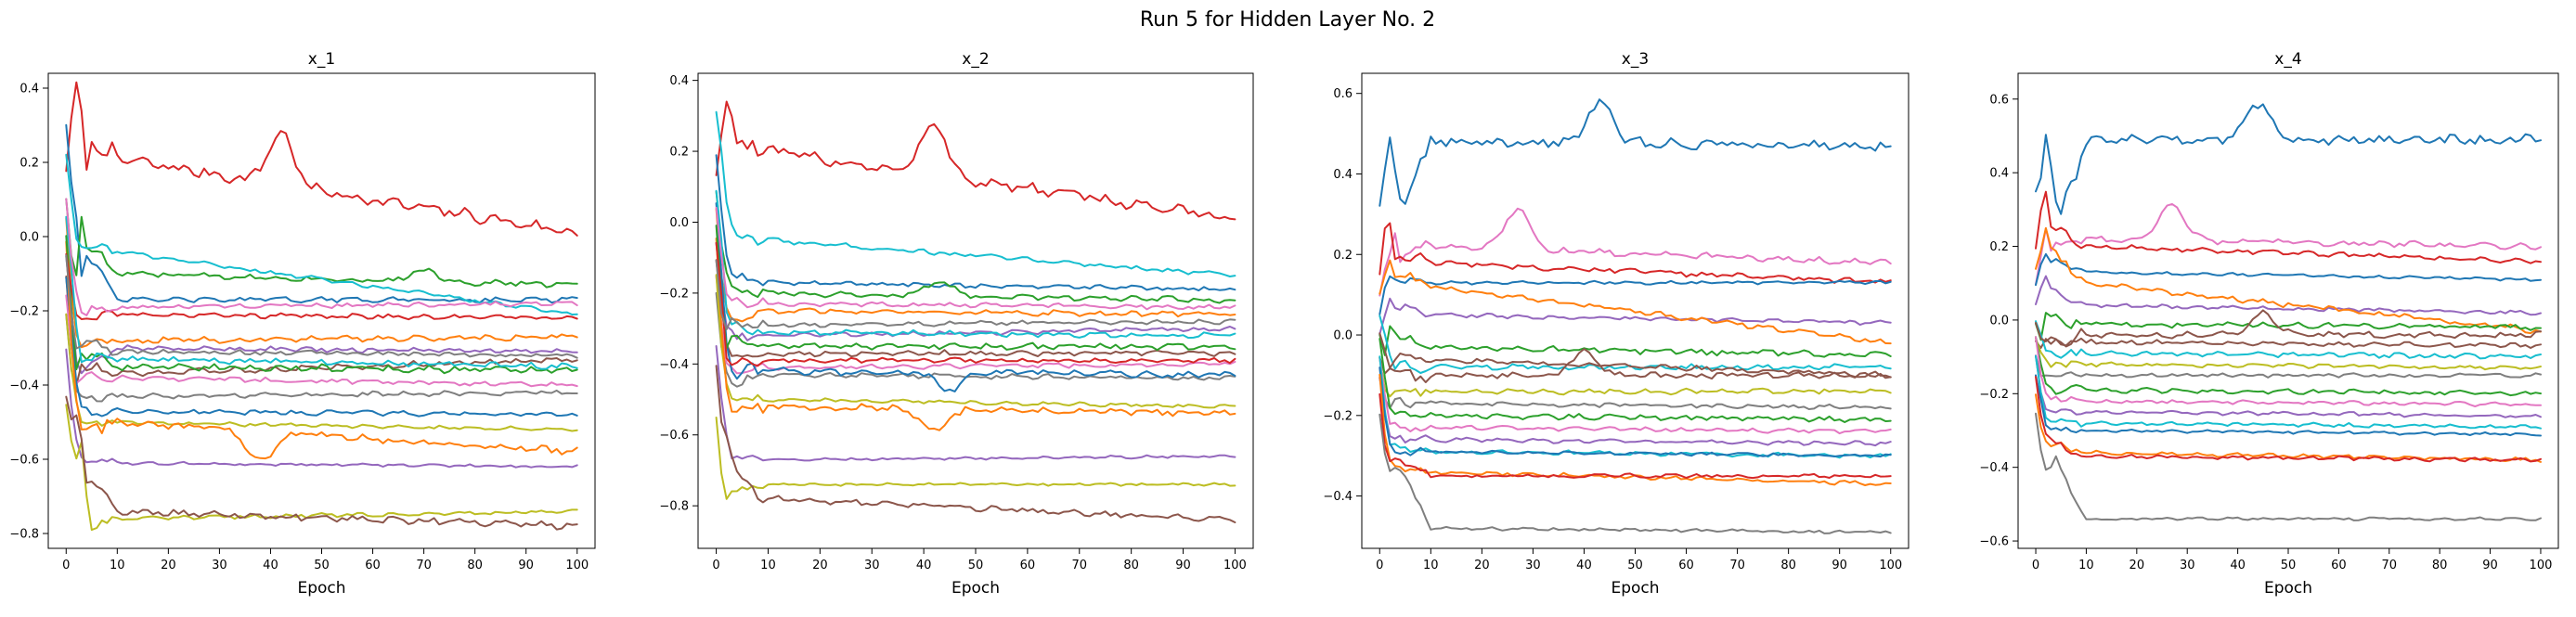 This screenshot has width=2576, height=617. I want to click on subplot-title: x_3, so click(1635, 59).